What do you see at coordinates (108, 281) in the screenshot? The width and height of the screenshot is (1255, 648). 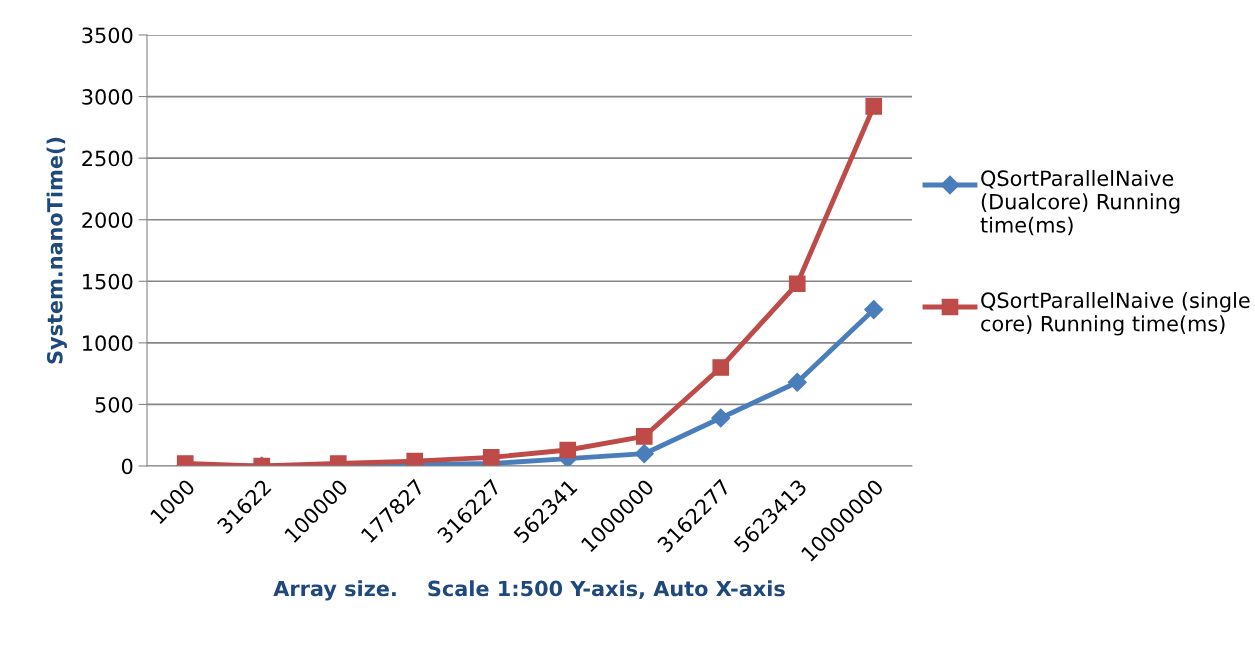 I see `y-tick-label: 1500` at bounding box center [108, 281].